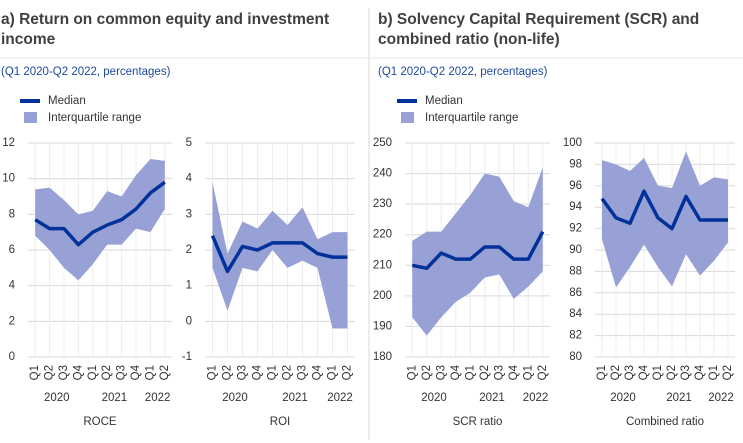  Describe the element at coordinates (382, 204) in the screenshot. I see `y-tick-label: 230` at that location.